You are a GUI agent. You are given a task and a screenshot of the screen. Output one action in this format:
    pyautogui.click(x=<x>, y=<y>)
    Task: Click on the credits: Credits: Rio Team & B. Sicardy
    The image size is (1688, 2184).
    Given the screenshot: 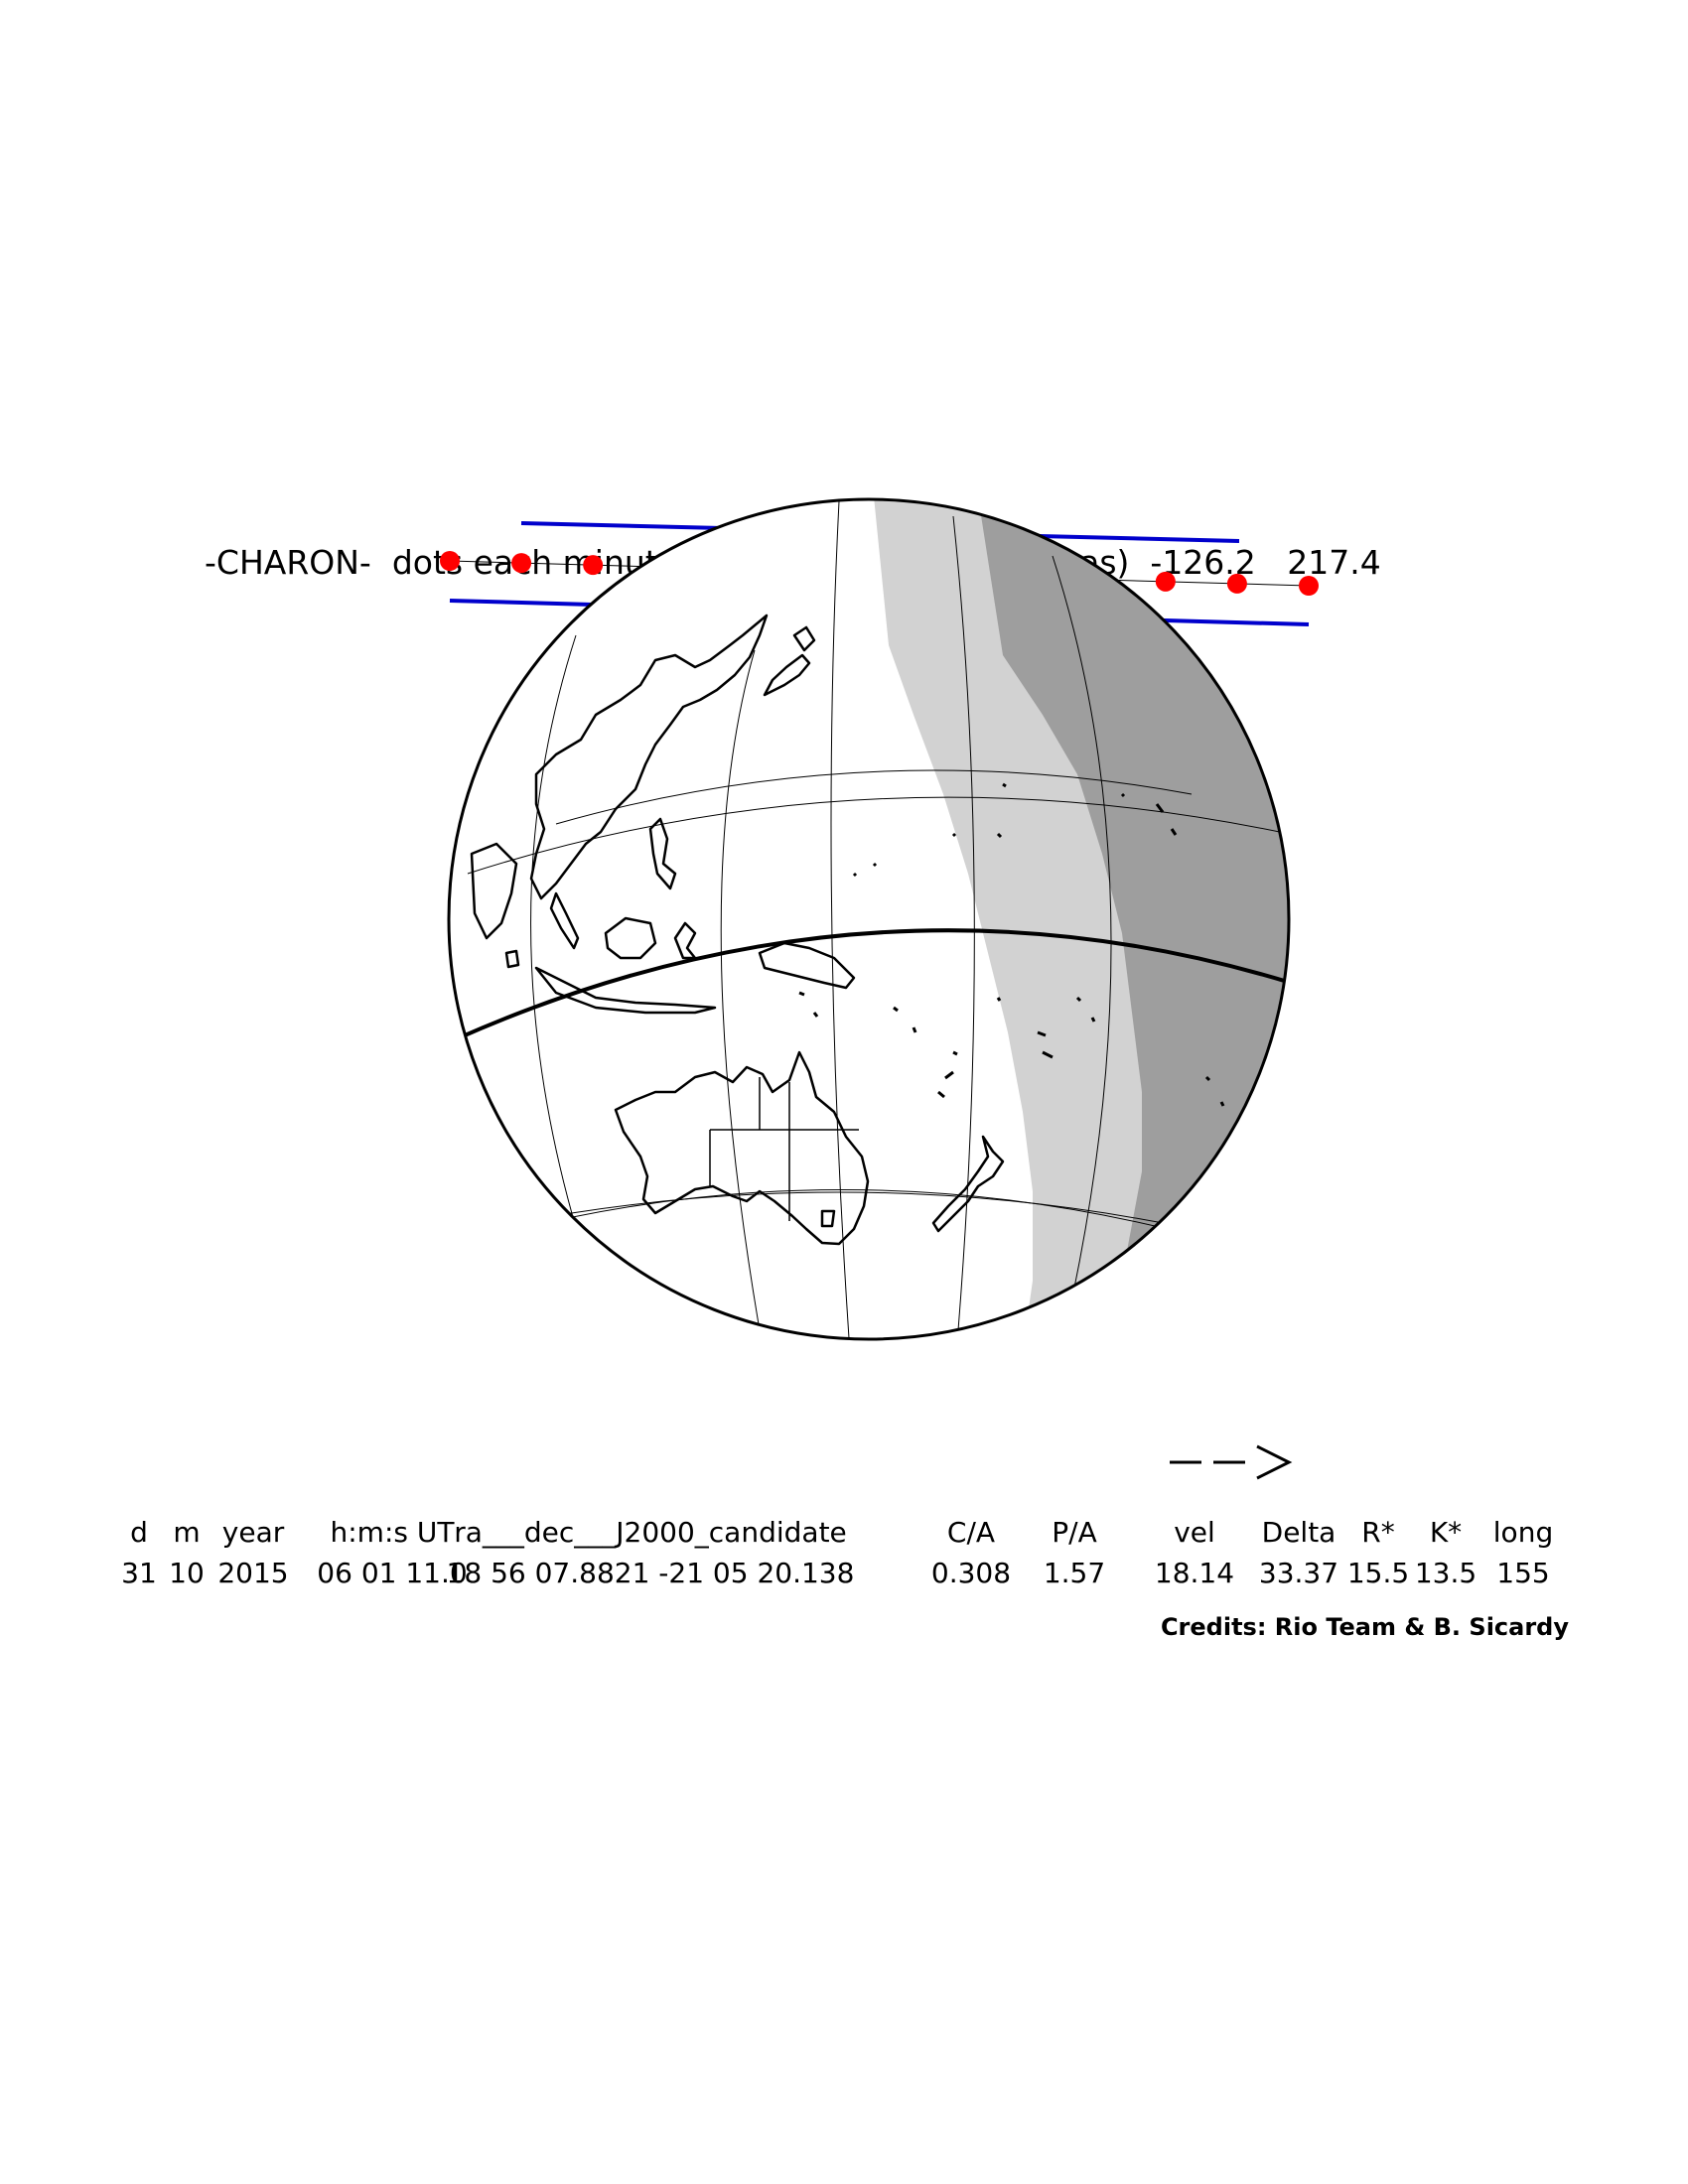 What is the action you would take?
    pyautogui.click(x=1365, y=1627)
    